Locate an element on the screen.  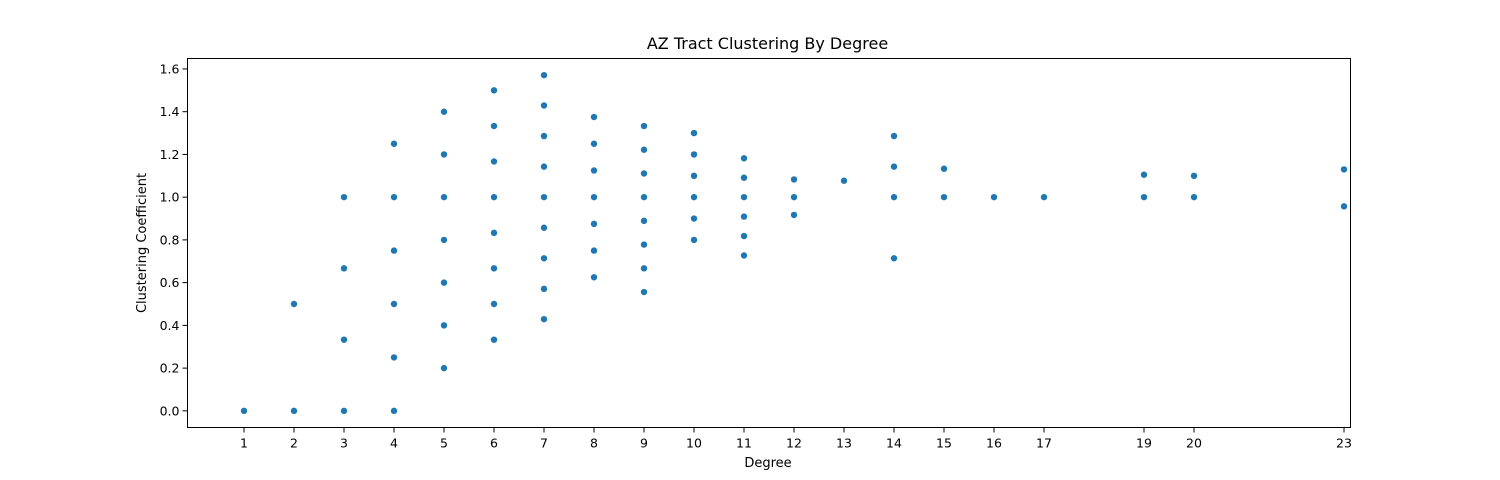
x-tick-label: 16 is located at coordinates (994, 443).